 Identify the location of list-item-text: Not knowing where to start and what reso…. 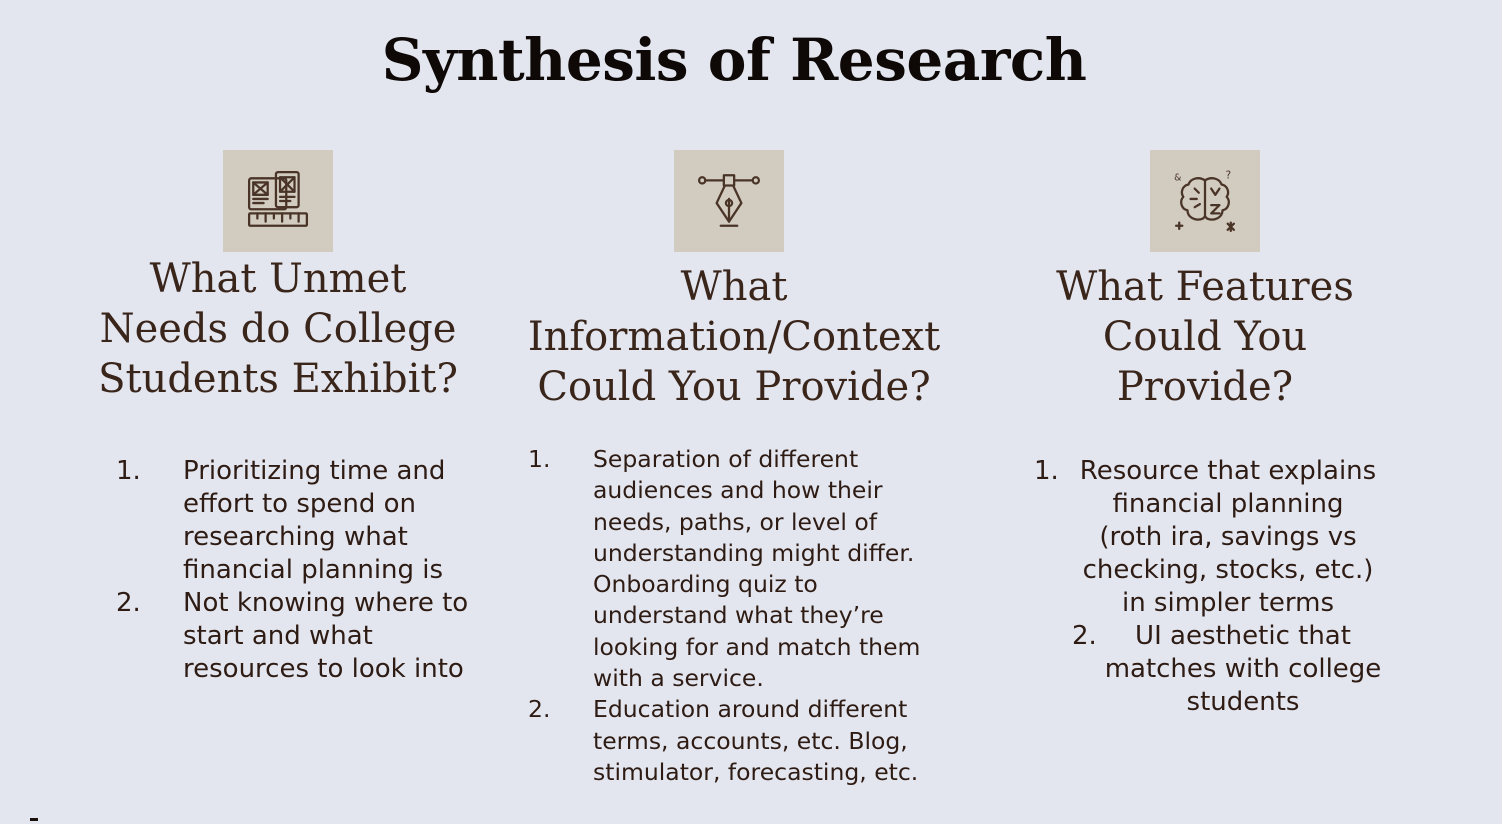
(326, 636).